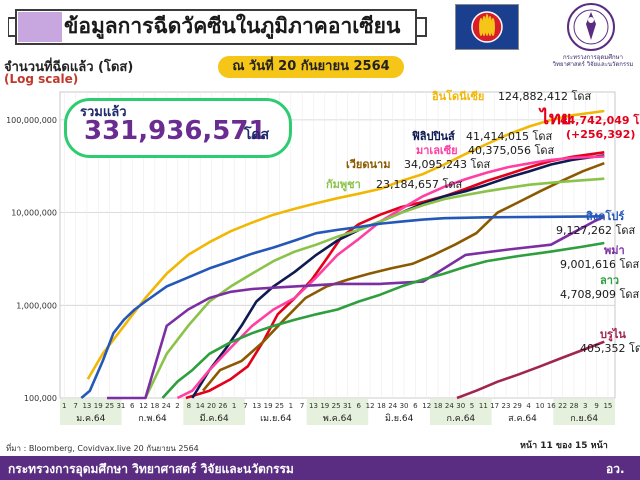  I want to click on month-label: พ.ค.64, so click(337, 419).